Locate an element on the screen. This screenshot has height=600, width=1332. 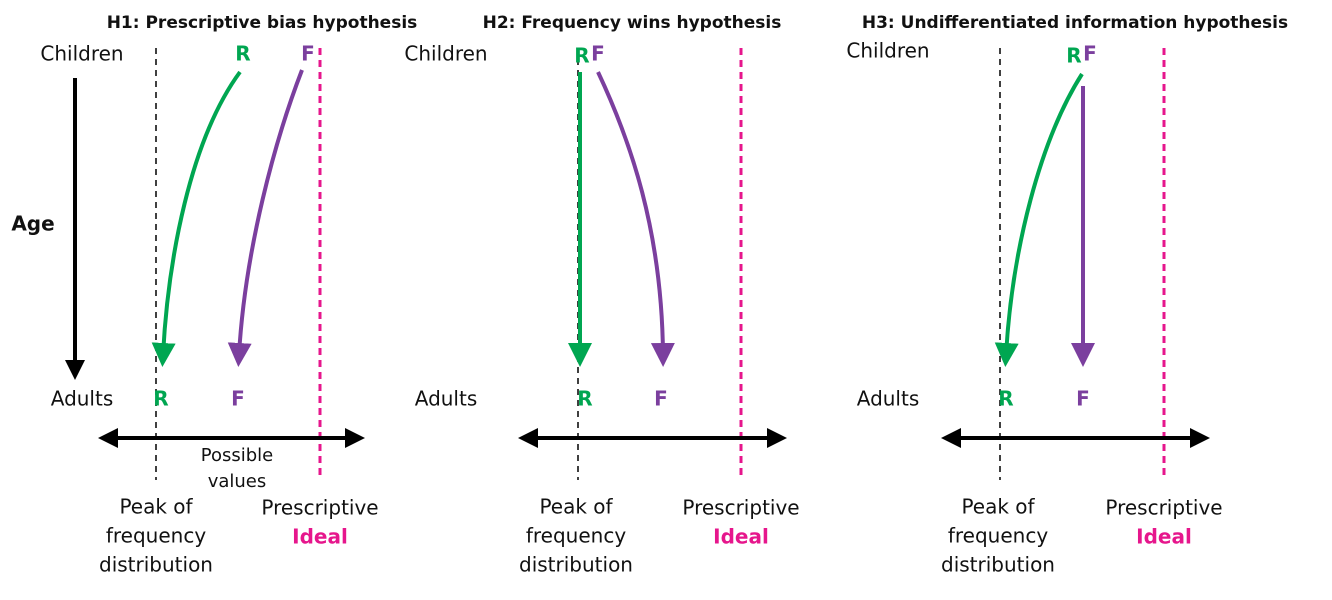
panel-title: H2: Frequency wins hypothesis is located at coordinates (632, 23).